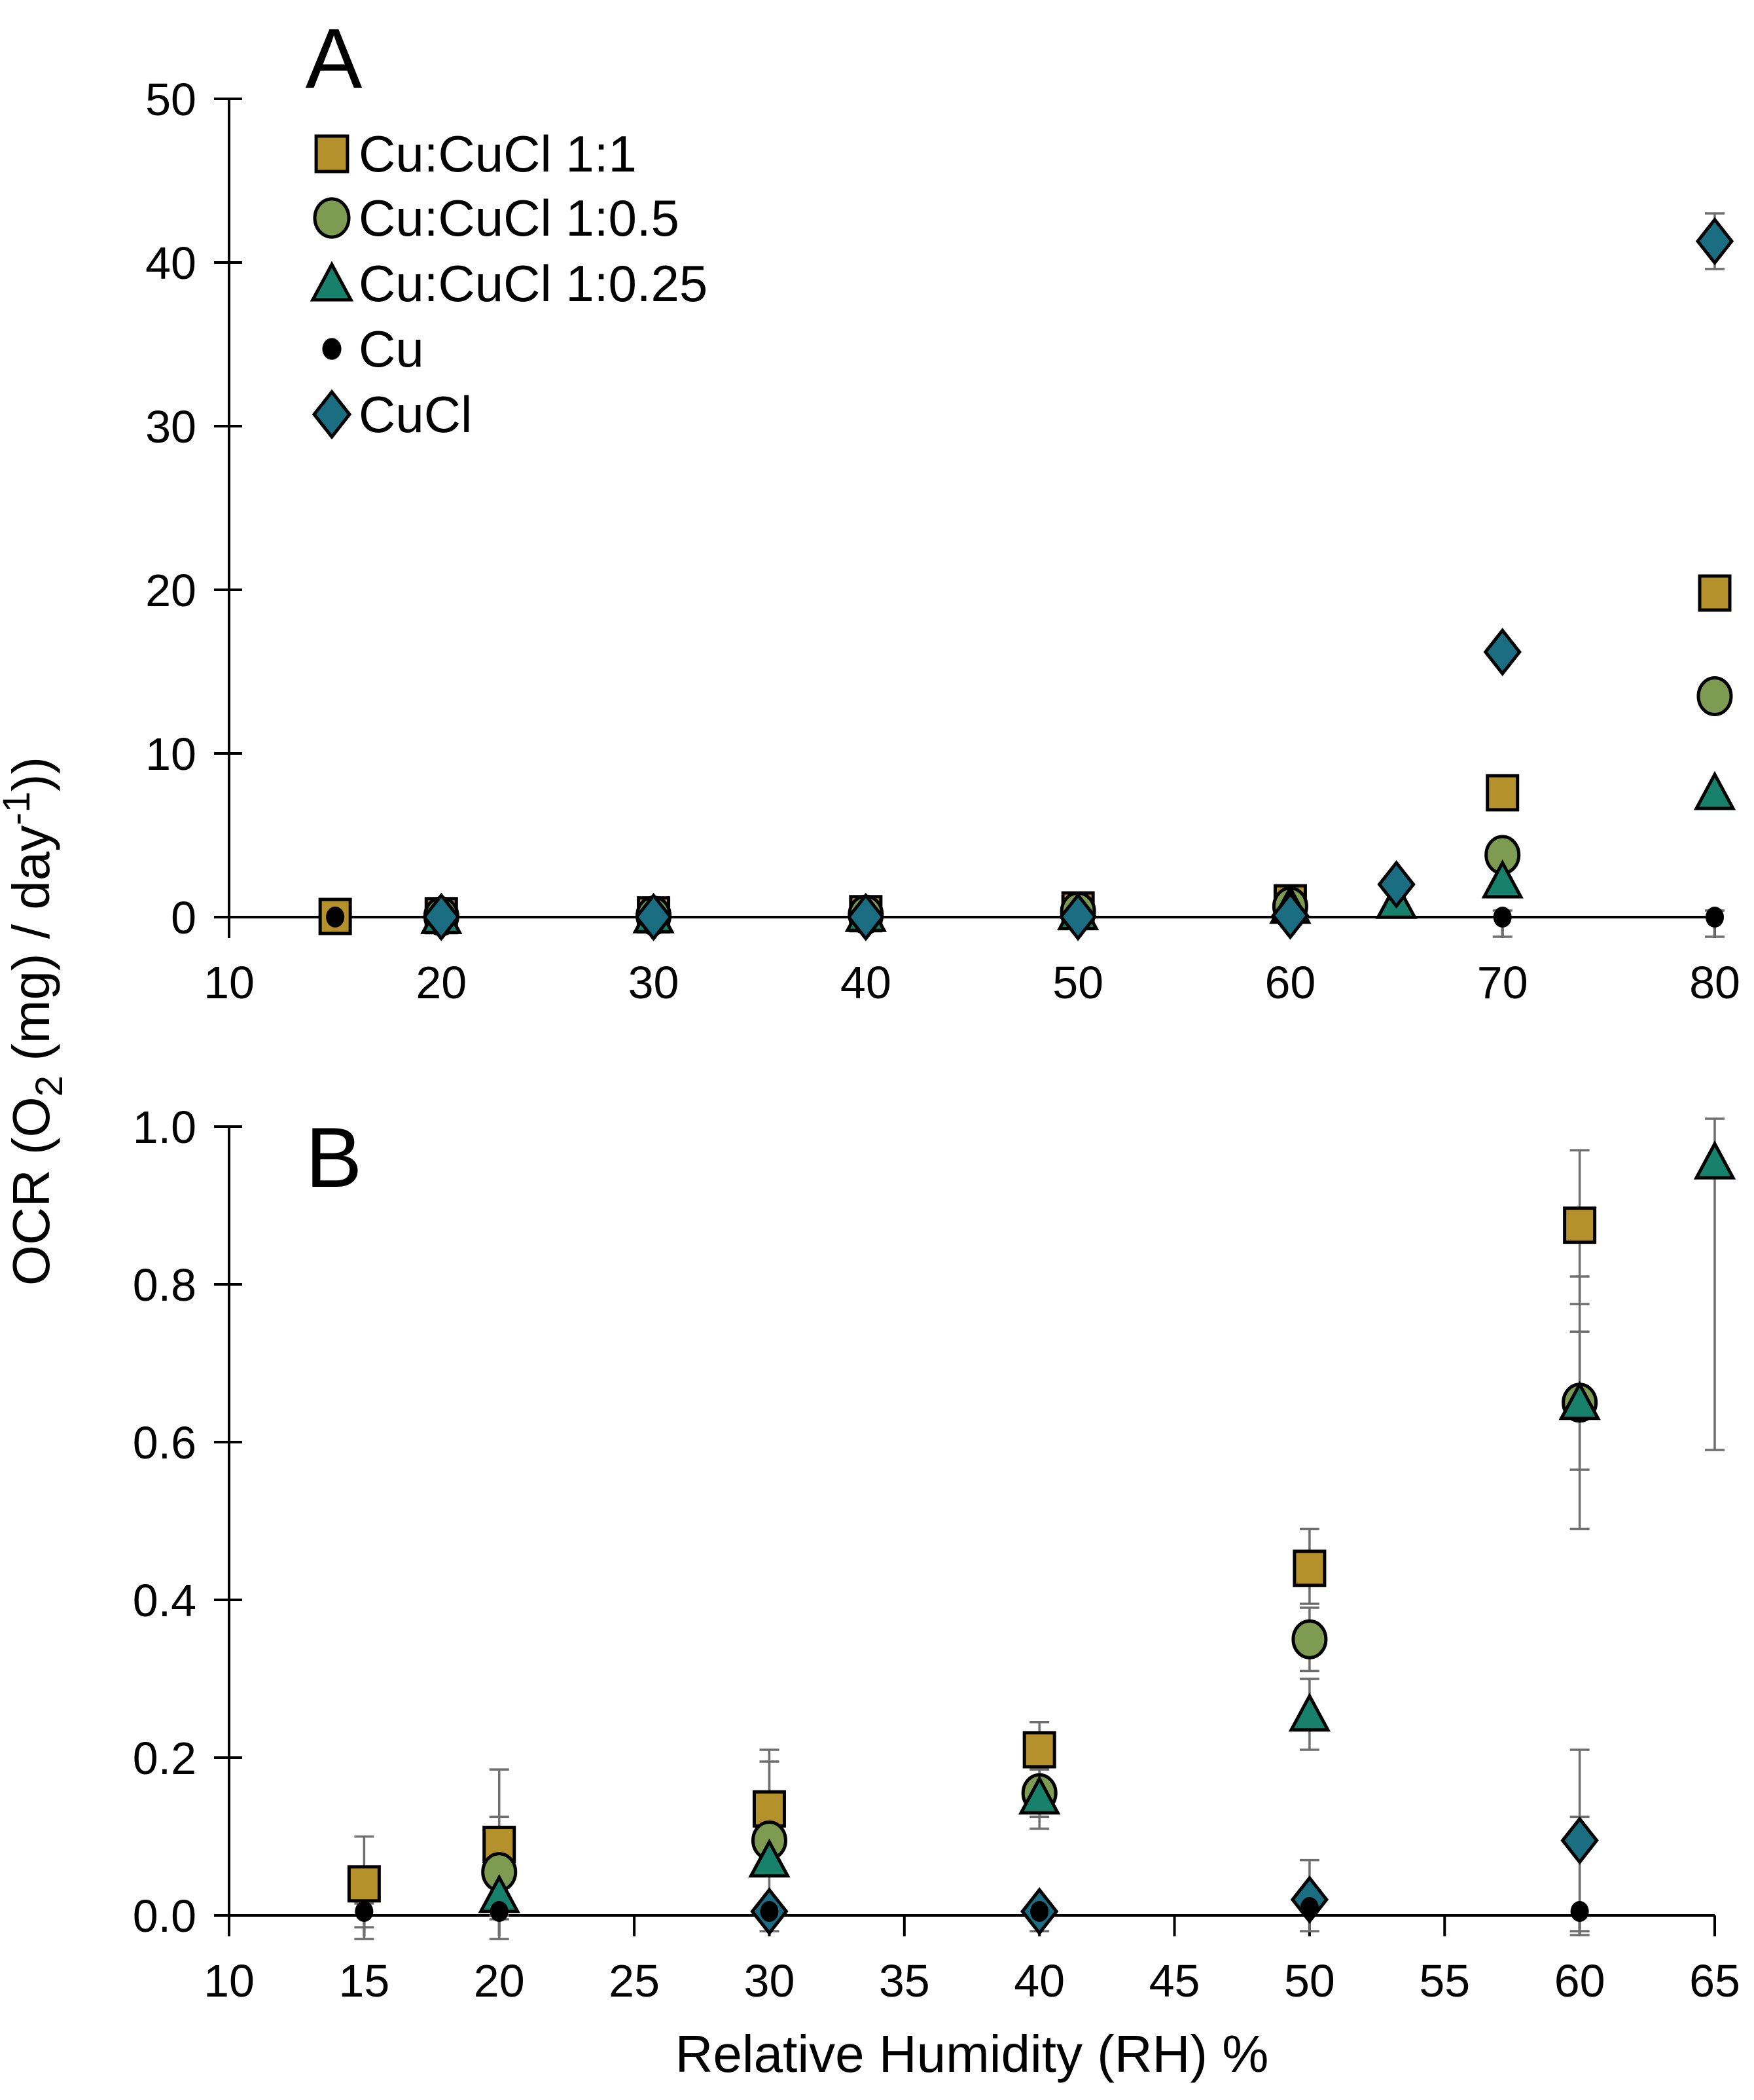  What do you see at coordinates (904, 1980) in the screenshot?
I see `x-tick-label: 35` at bounding box center [904, 1980].